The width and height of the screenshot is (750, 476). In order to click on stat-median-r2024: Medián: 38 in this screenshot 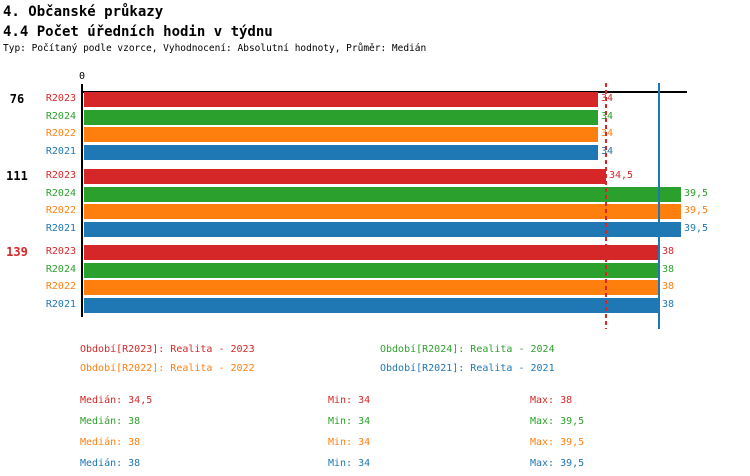, I will do `click(110, 421)`.